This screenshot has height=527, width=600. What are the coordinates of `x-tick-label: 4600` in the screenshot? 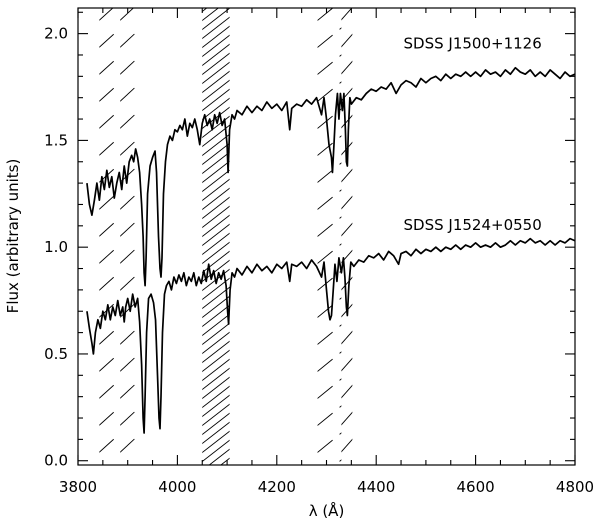 It's located at (476, 487).